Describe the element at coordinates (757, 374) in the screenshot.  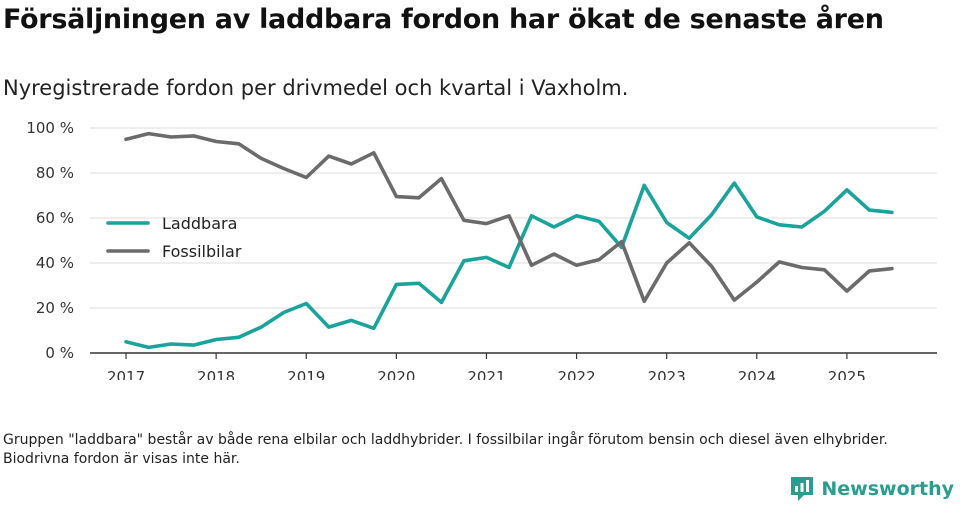
I see `x-tick-label: 2024` at that location.